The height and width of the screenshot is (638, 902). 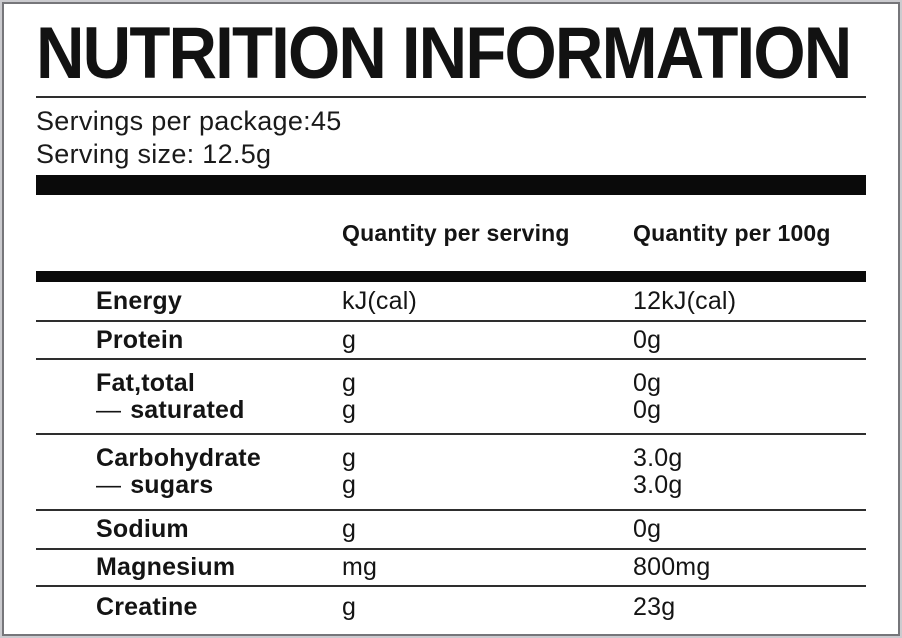 I want to click on header-quantity-per-100g: Quantity per 100g, so click(x=732, y=232).